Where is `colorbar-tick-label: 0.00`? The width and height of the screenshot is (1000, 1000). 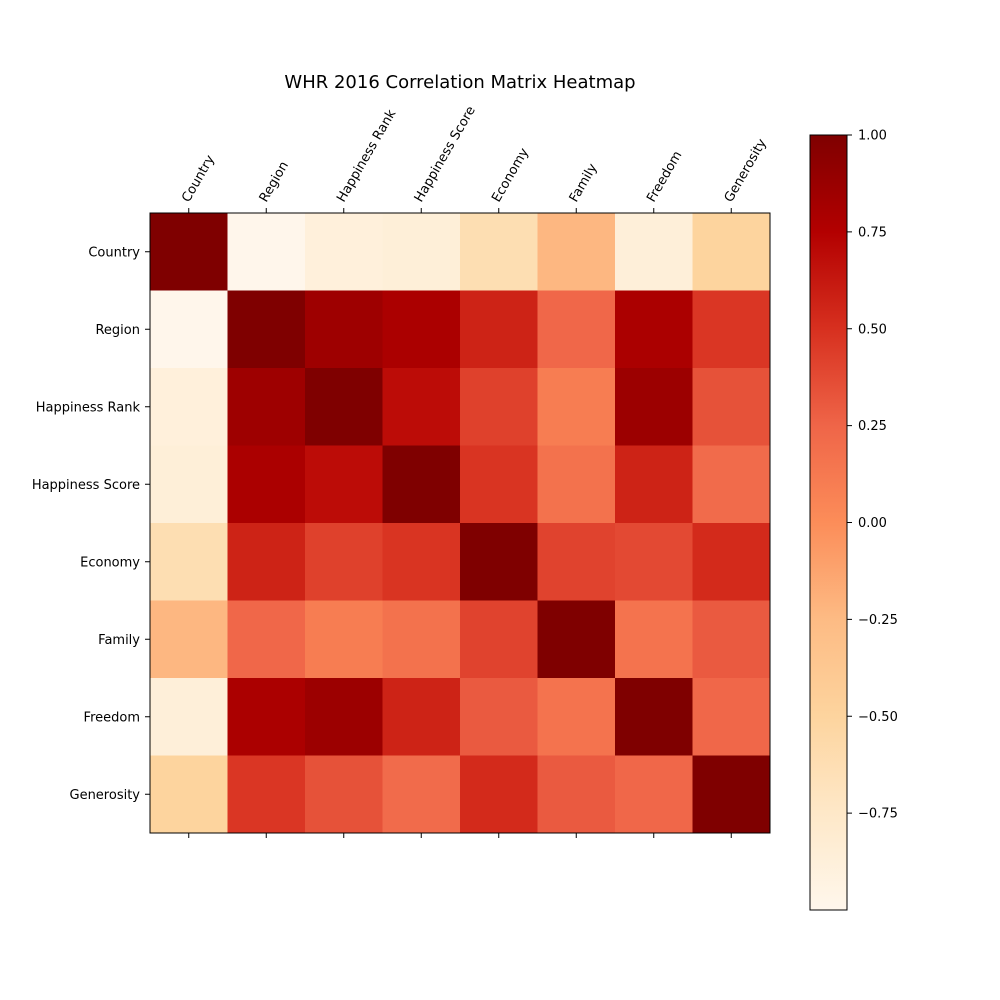 colorbar-tick-label: 0.00 is located at coordinates (872, 523).